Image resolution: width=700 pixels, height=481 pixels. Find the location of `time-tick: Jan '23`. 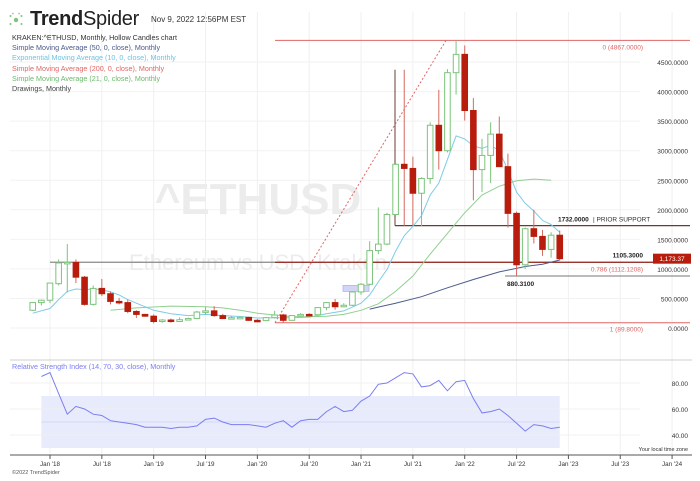

time-tick: Jan '23 is located at coordinates (568, 464).